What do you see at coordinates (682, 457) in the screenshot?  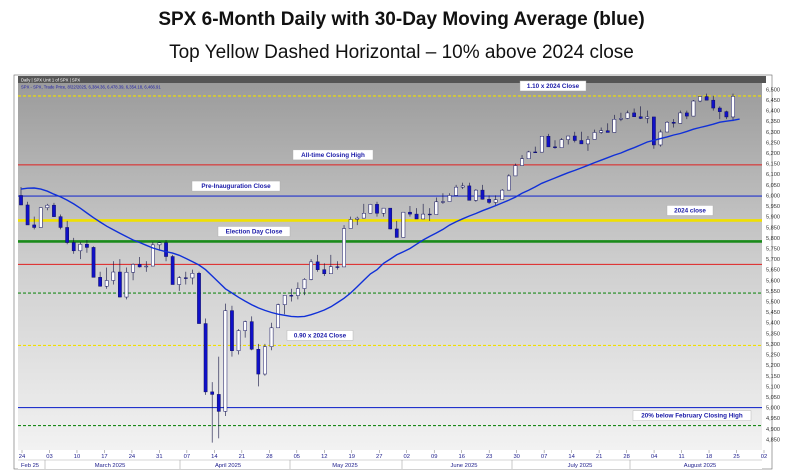 I see `x-tick-24: 11` at bounding box center [682, 457].